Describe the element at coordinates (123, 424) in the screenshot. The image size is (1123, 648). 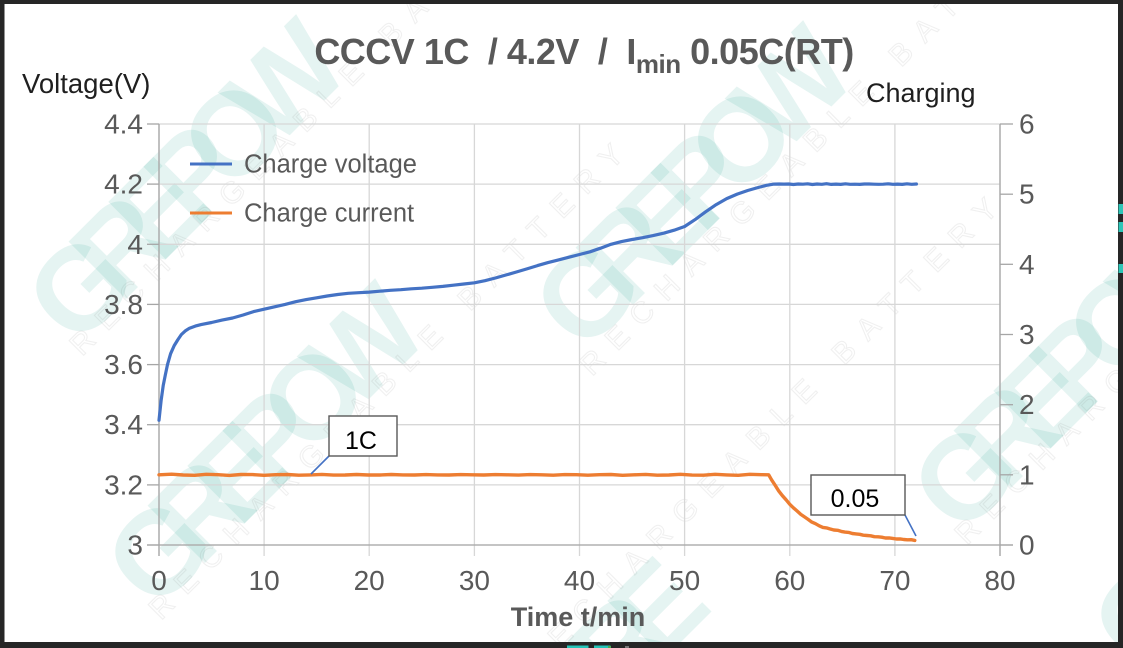
I see `svg-text: 3.4` at that location.